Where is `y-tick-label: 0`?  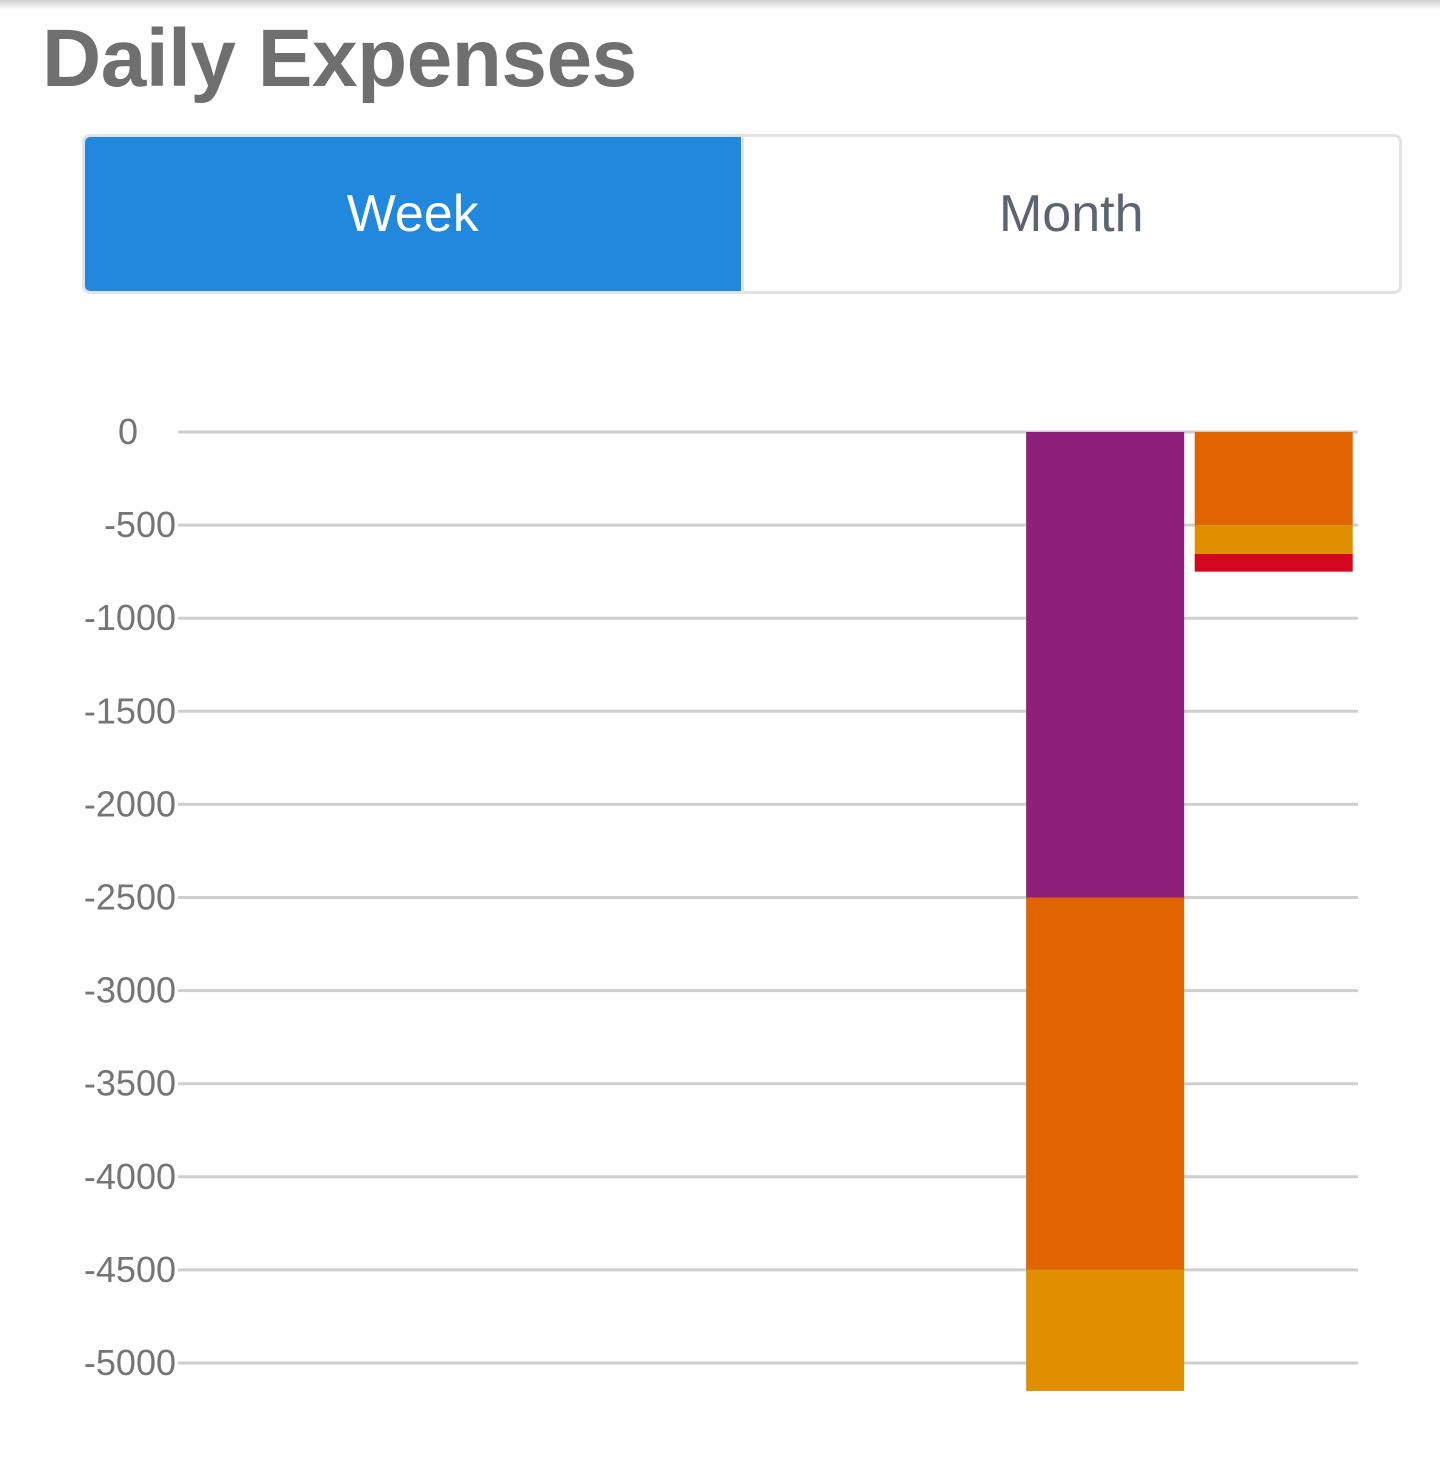 y-tick-label: 0 is located at coordinates (128, 431).